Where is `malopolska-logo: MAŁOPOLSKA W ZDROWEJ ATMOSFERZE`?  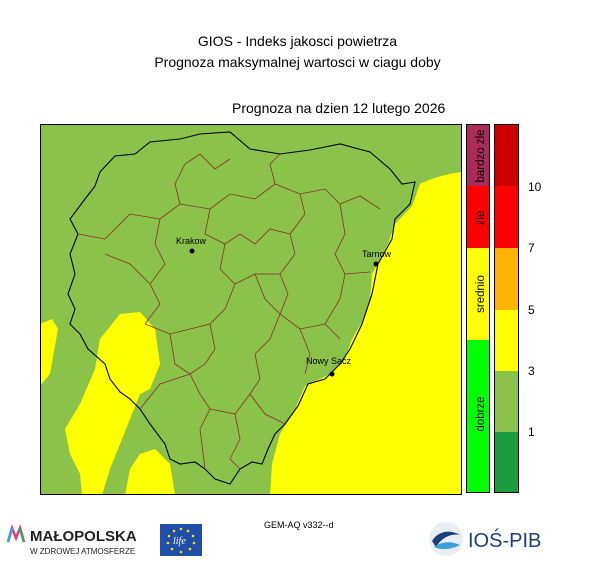 malopolska-logo: MAŁOPOLSKA W ZDROWEJ ATMOSFERZE is located at coordinates (71, 540).